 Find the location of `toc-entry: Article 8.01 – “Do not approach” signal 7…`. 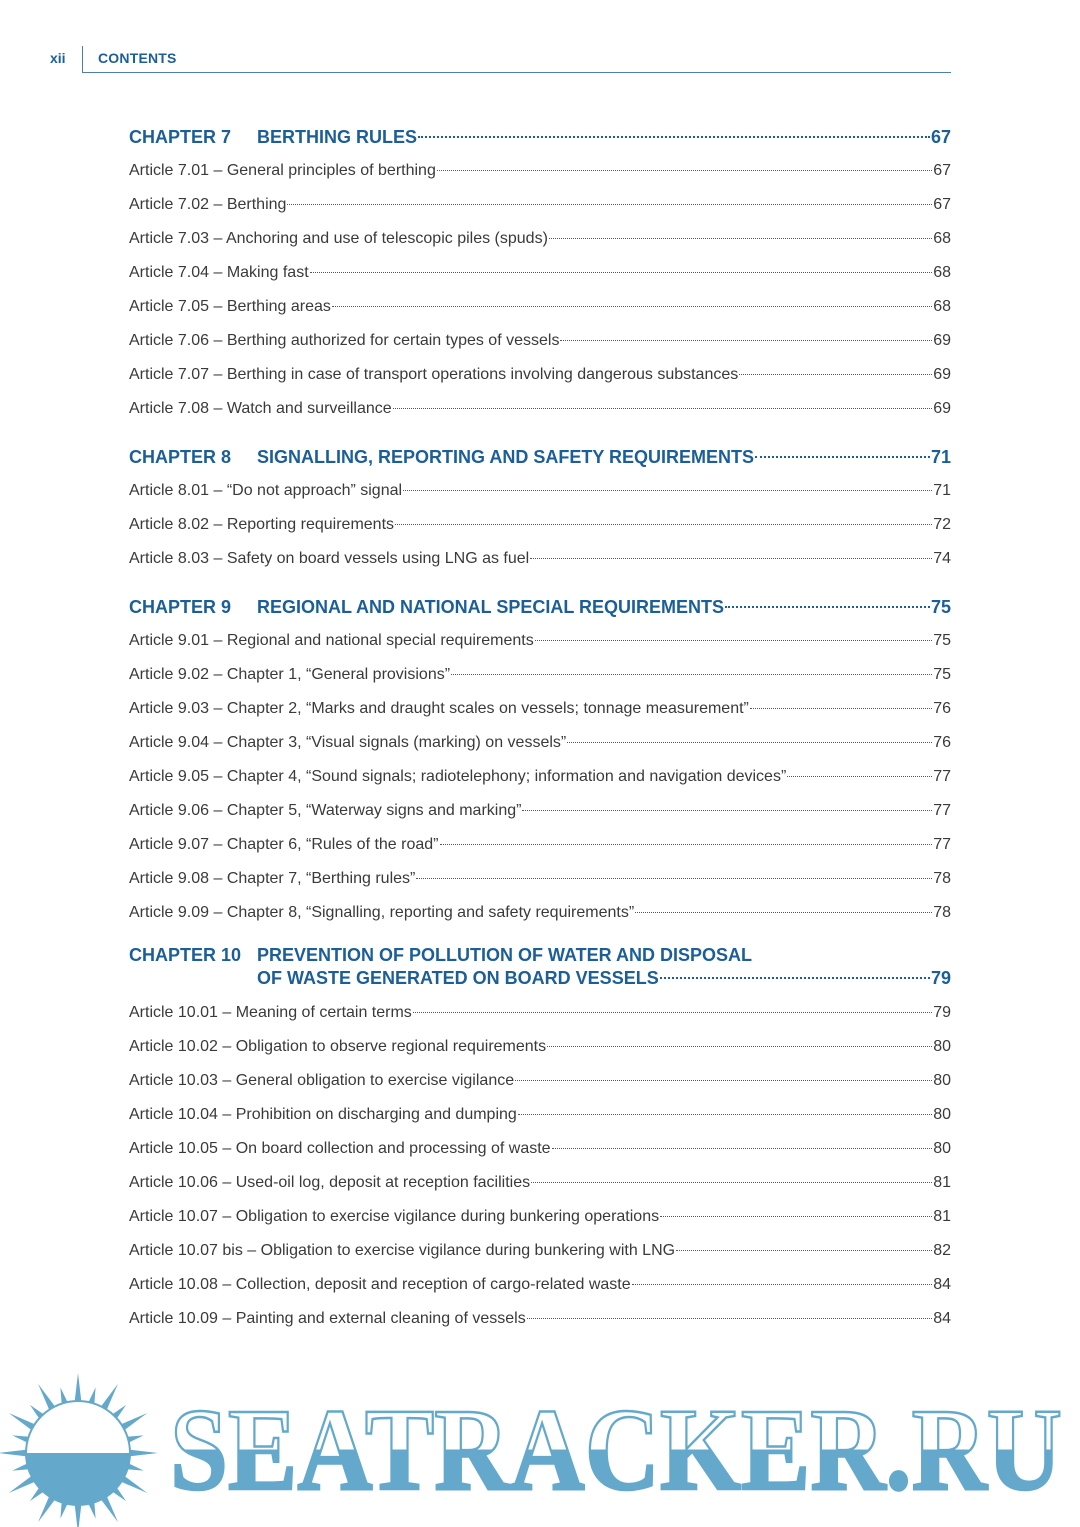

toc-entry: Article 8.01 – “Do not approach” signal 7… is located at coordinates (540, 491).